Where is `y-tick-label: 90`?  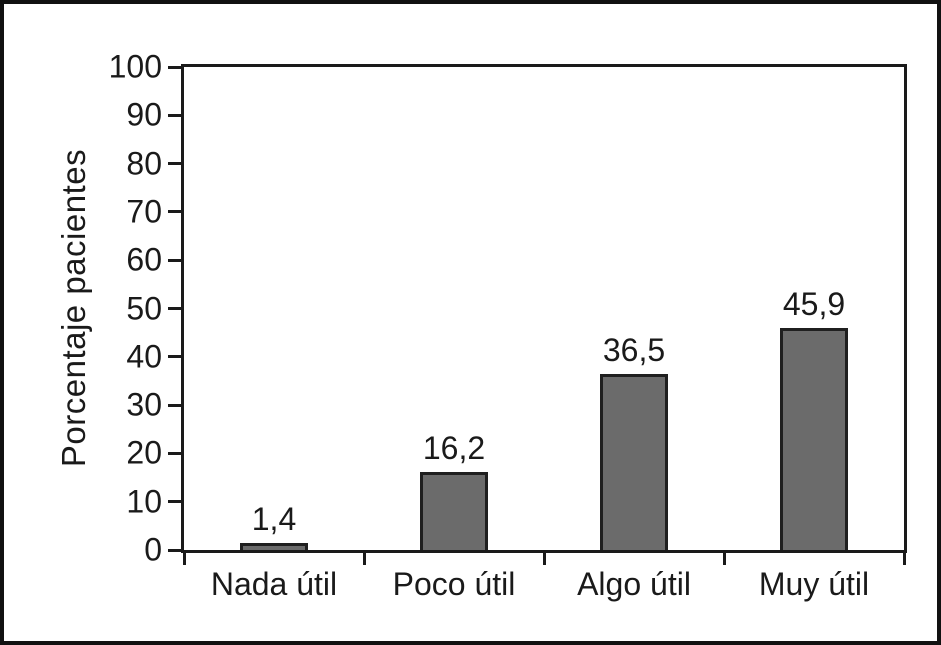
y-tick-label: 90 is located at coordinates (144, 114).